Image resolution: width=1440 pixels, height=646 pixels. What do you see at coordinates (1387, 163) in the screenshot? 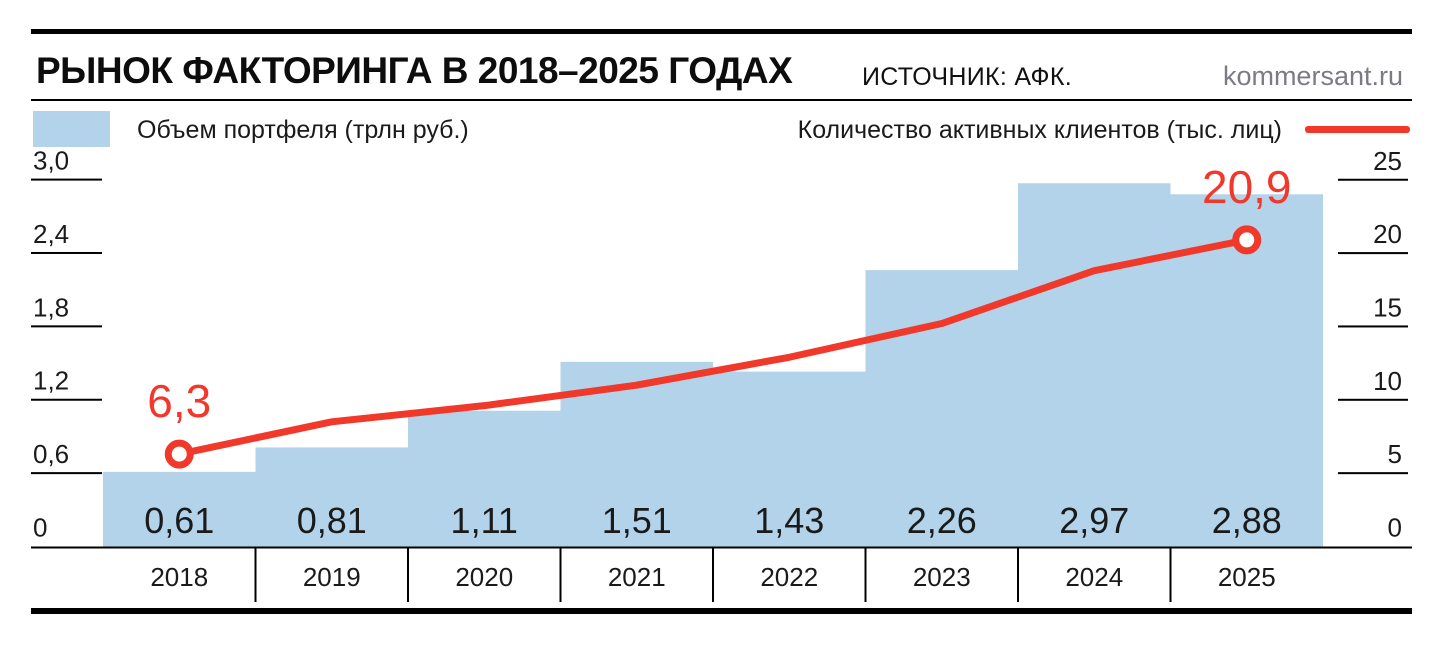
I see `right-axis-tick-label: 25` at bounding box center [1387, 163].